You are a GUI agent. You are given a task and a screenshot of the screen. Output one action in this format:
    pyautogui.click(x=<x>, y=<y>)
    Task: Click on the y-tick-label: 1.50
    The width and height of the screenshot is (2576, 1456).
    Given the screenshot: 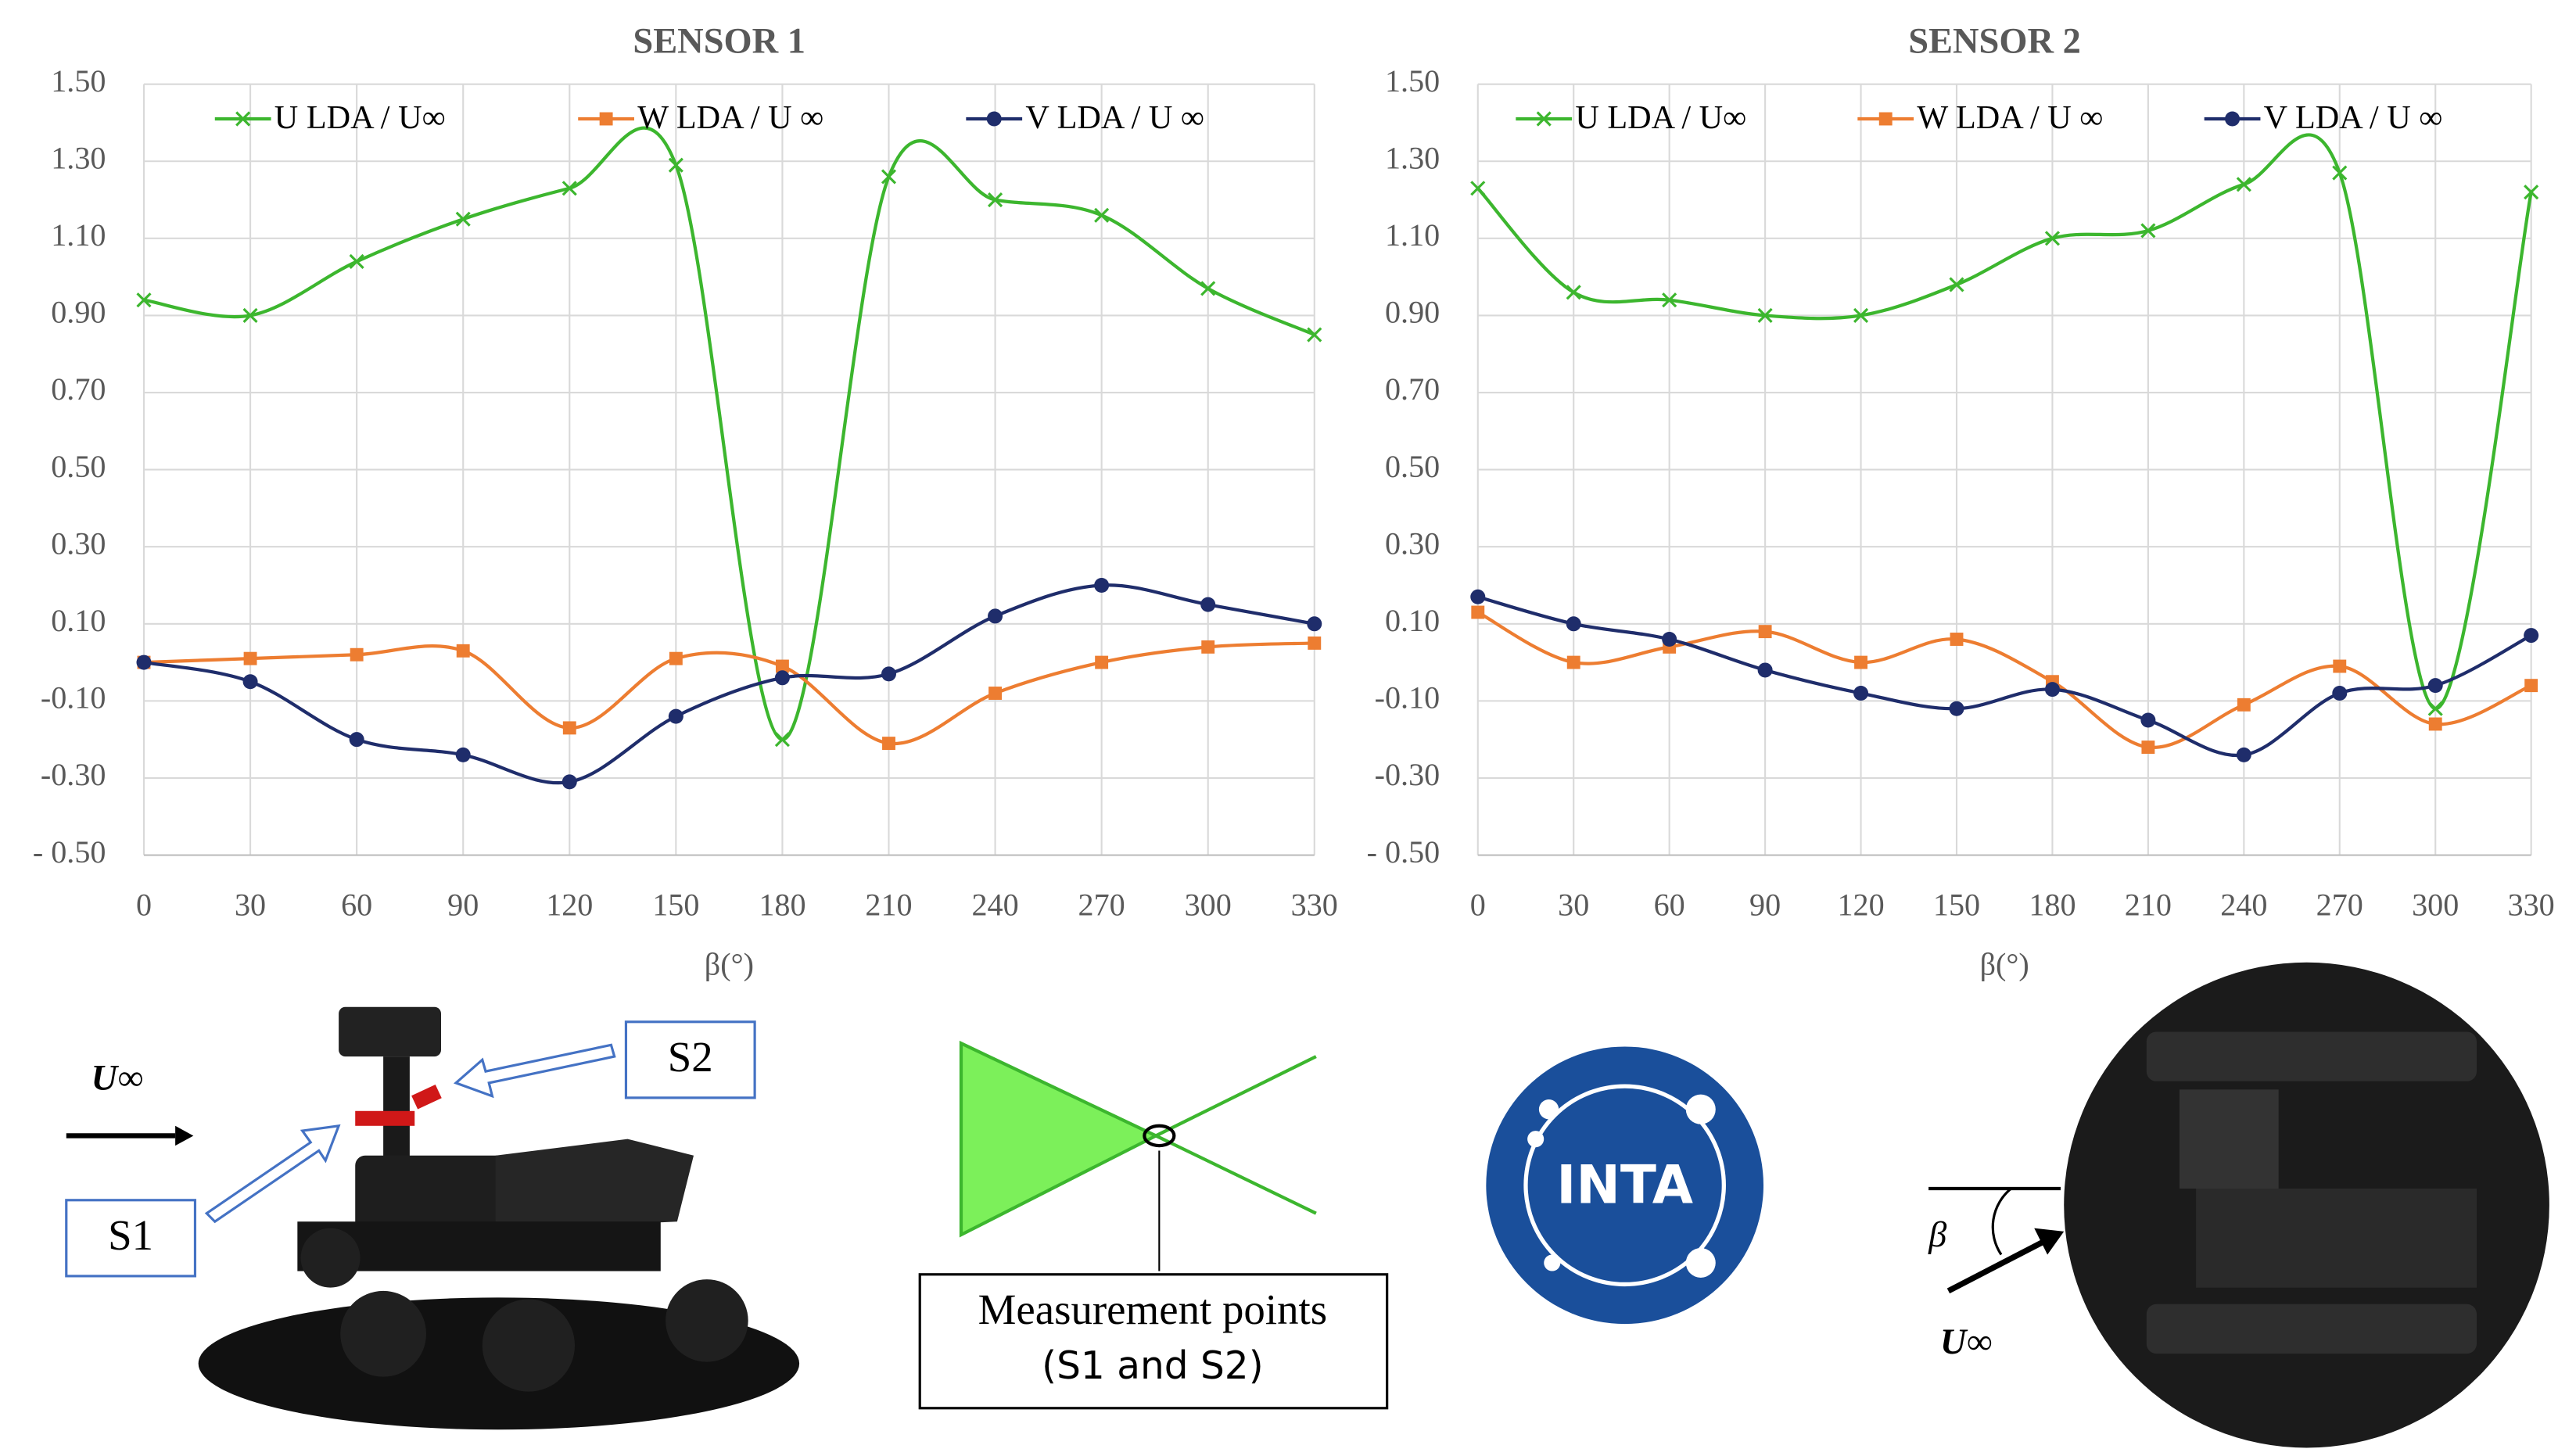 What is the action you would take?
    pyautogui.click(x=78, y=81)
    